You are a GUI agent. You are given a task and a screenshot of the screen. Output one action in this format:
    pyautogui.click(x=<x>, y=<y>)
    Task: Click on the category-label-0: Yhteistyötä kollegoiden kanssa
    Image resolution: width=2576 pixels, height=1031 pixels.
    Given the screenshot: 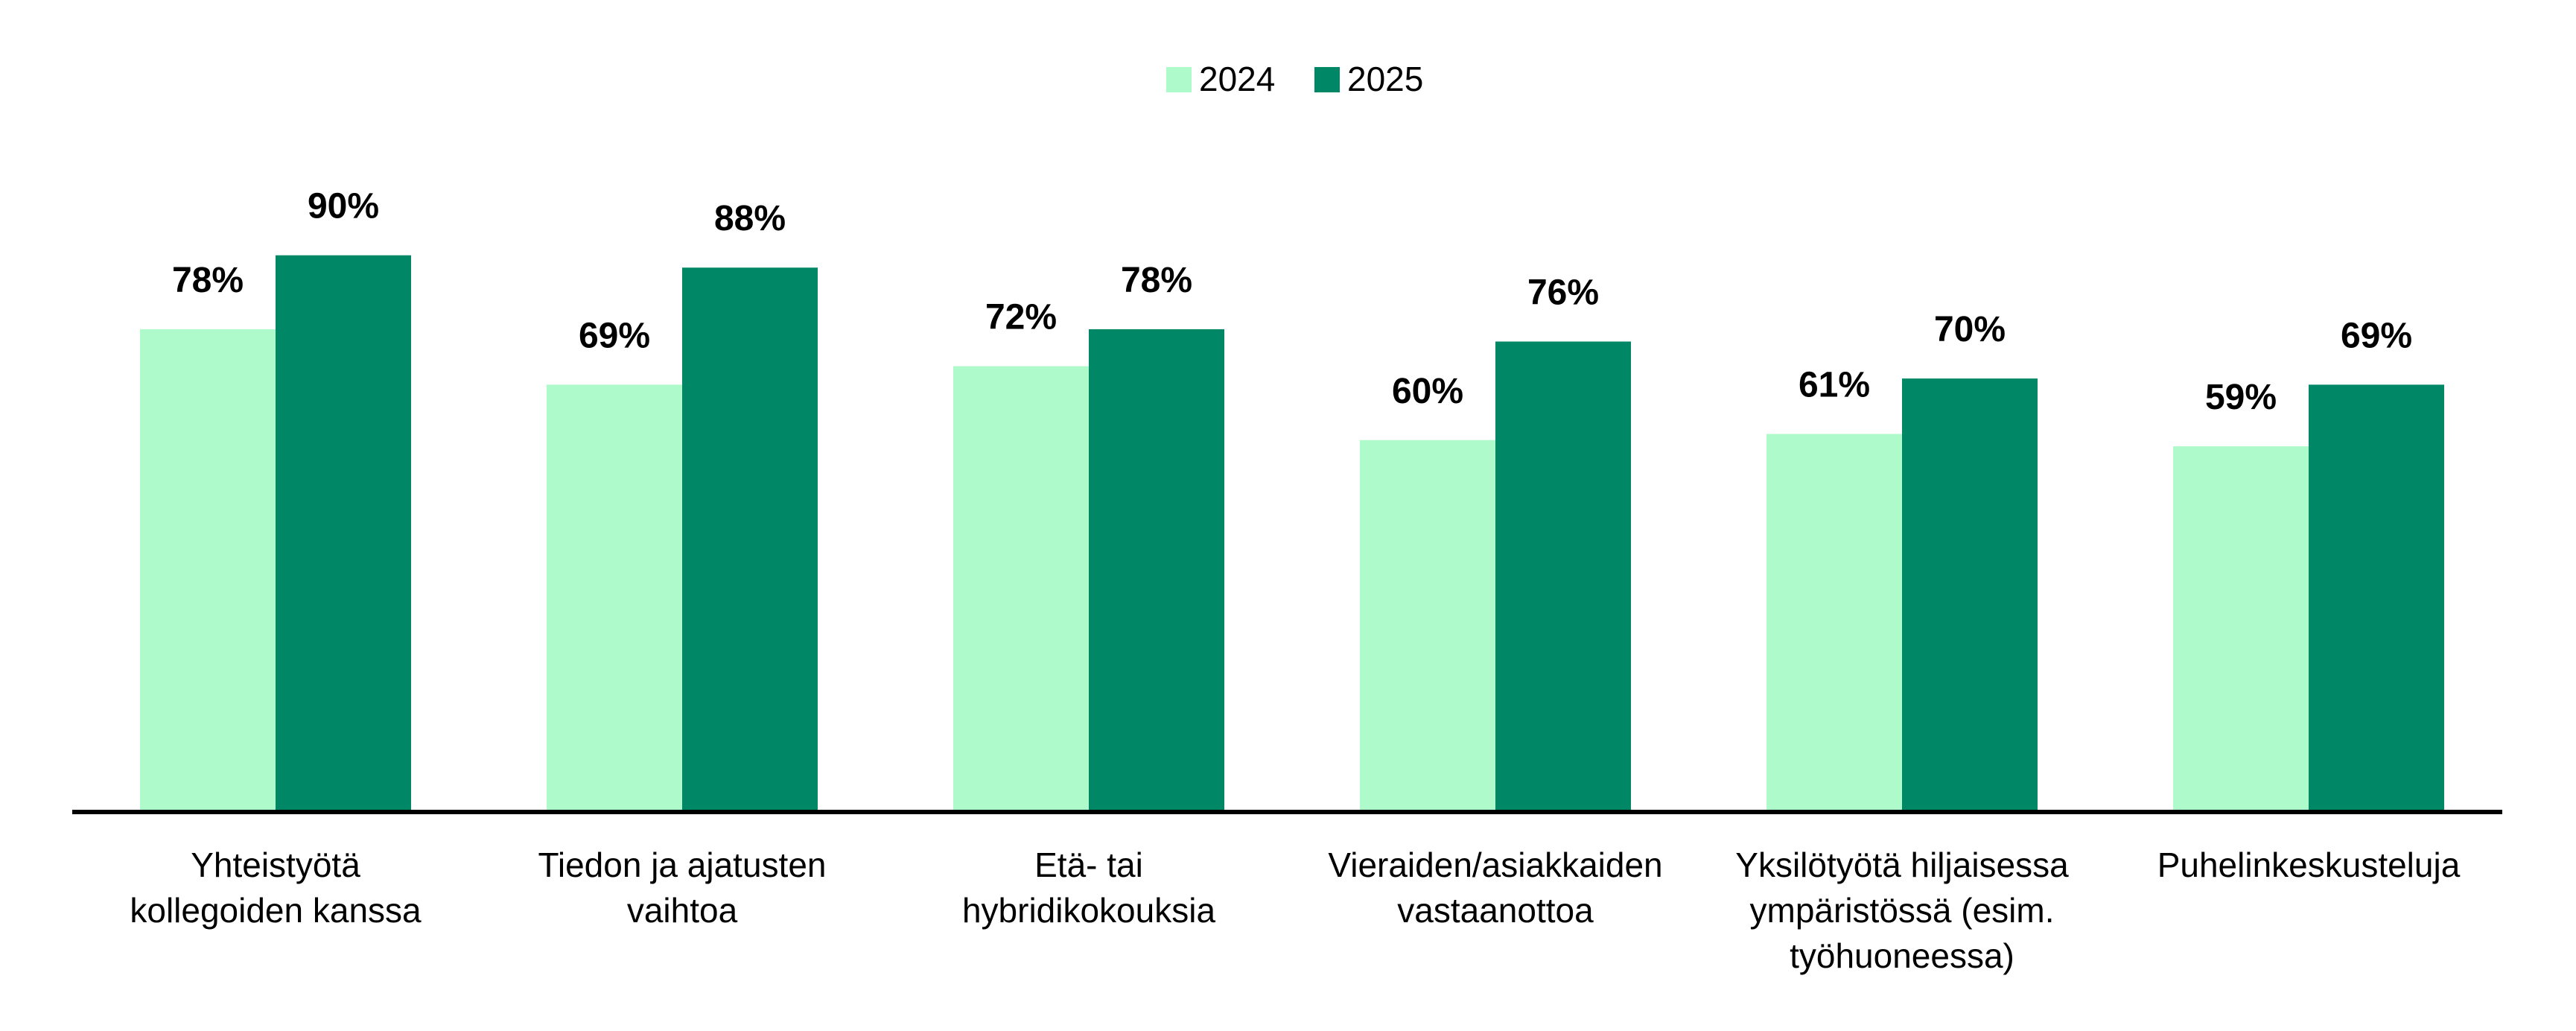 What is the action you would take?
    pyautogui.click(x=276, y=888)
    